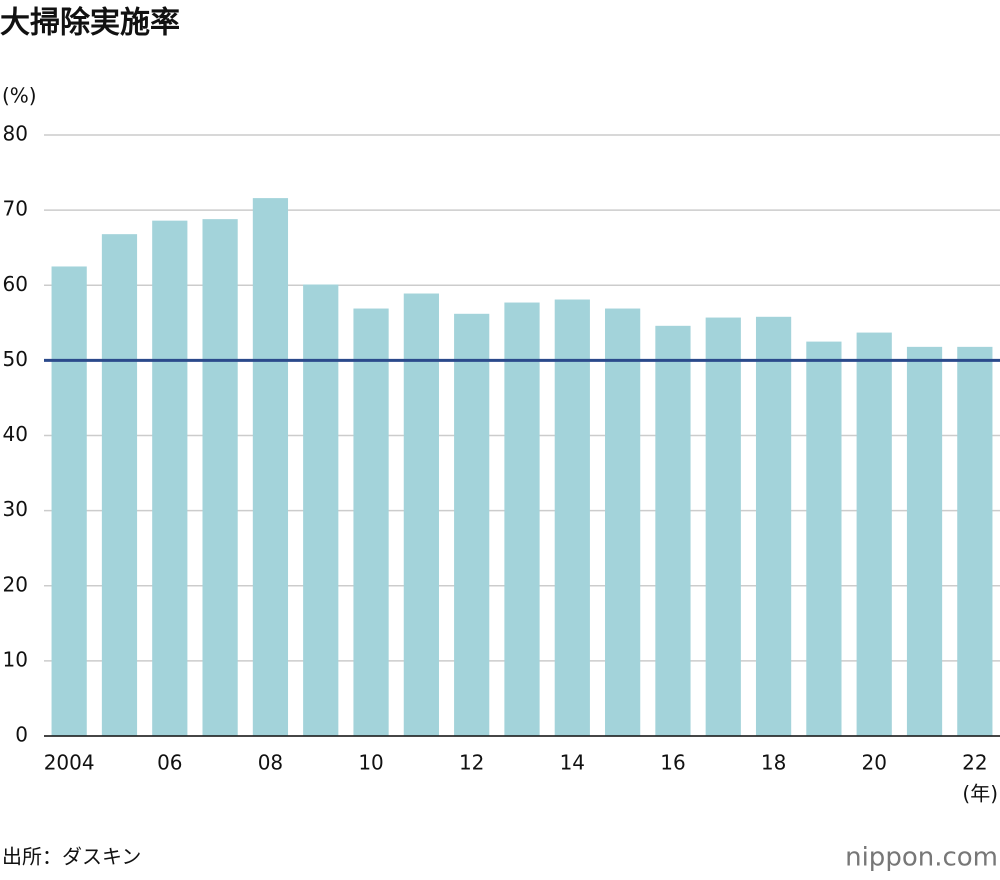 This screenshot has height=880, width=1000. What do you see at coordinates (873, 763) in the screenshot?
I see `x-tick-label: 20` at bounding box center [873, 763].